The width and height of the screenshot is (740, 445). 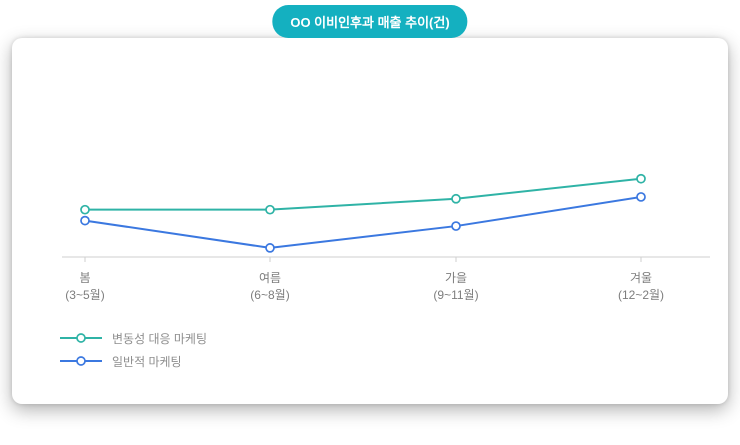 I want to click on chart-title: OO 이비인후과 매출 추이(건), so click(x=370, y=22).